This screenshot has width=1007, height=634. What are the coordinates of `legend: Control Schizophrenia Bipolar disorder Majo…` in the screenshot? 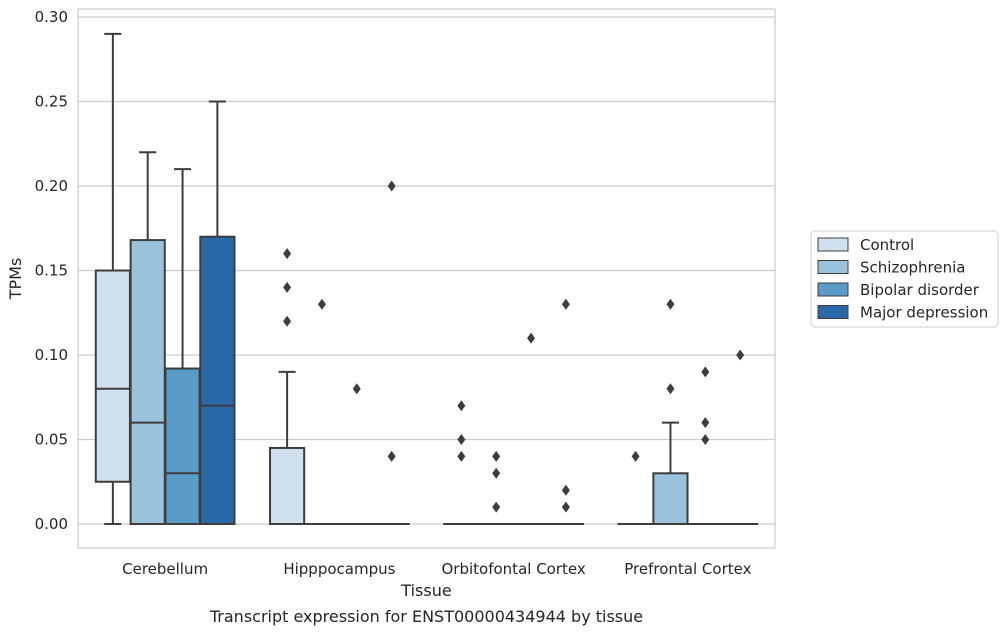 It's located at (904, 279).